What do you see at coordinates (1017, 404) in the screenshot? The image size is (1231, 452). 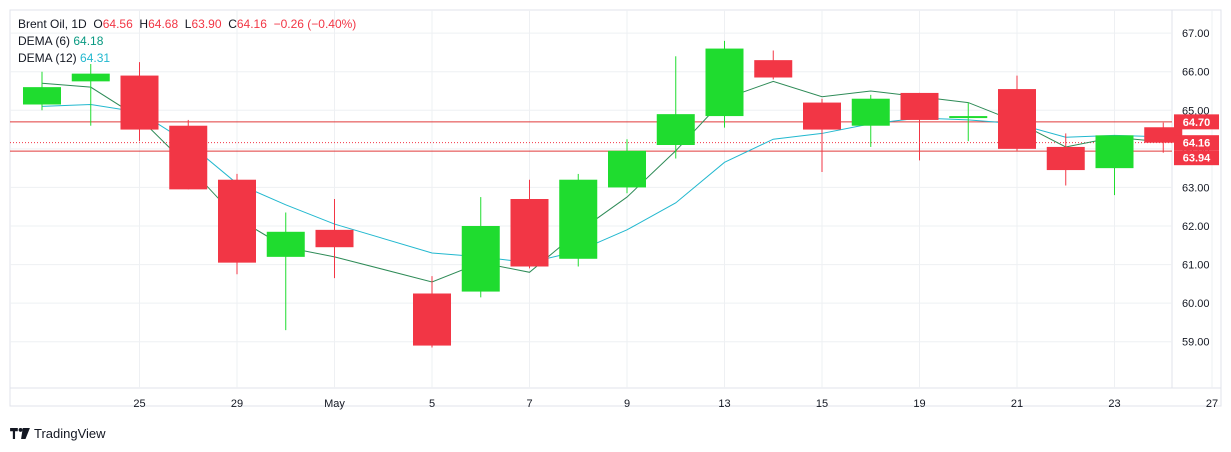 I see `x-tick-label: 21` at bounding box center [1017, 404].